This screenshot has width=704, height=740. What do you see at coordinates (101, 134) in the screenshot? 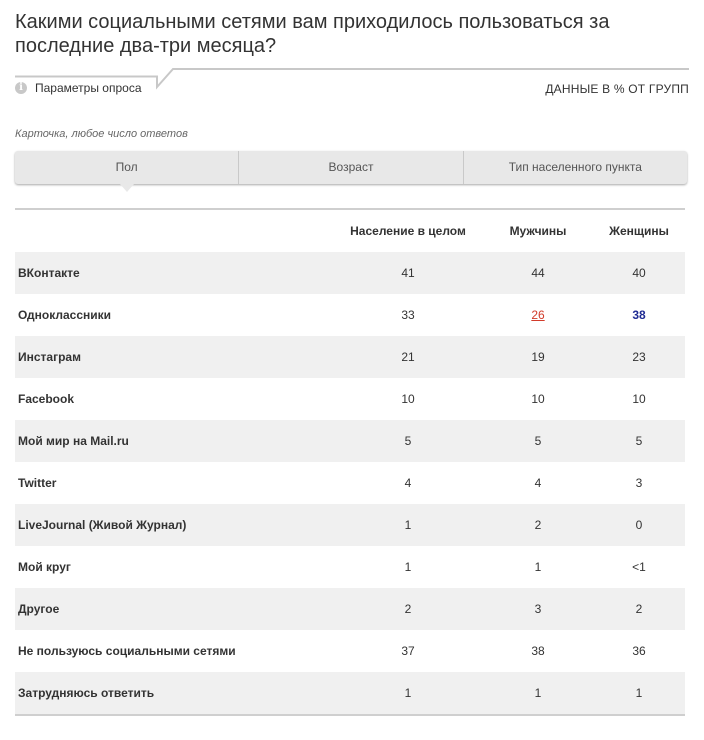
I see `card-note: Карточка, любое число ответов` at bounding box center [101, 134].